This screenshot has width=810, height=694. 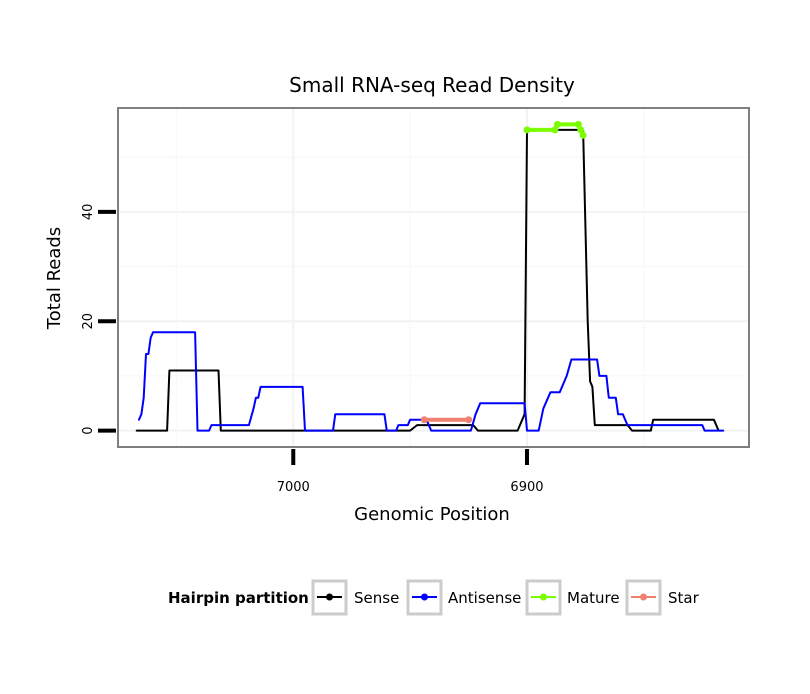 What do you see at coordinates (431, 381) in the screenshot?
I see `series-line-antisense` at bounding box center [431, 381].